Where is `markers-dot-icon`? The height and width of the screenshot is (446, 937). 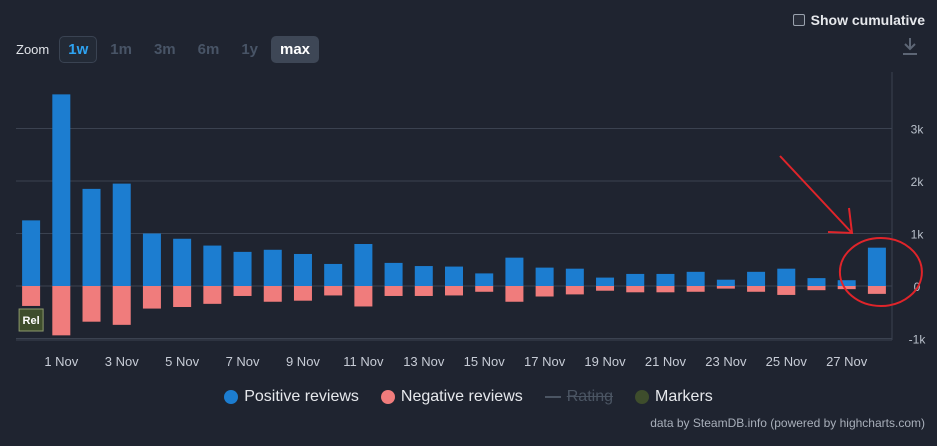
markers-dot-icon is located at coordinates (642, 397).